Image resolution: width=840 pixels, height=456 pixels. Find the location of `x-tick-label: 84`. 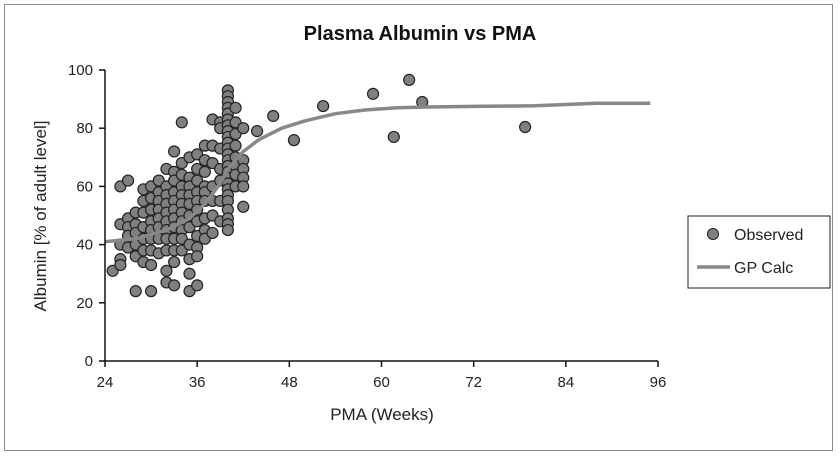

x-tick-label: 84 is located at coordinates (565, 382).